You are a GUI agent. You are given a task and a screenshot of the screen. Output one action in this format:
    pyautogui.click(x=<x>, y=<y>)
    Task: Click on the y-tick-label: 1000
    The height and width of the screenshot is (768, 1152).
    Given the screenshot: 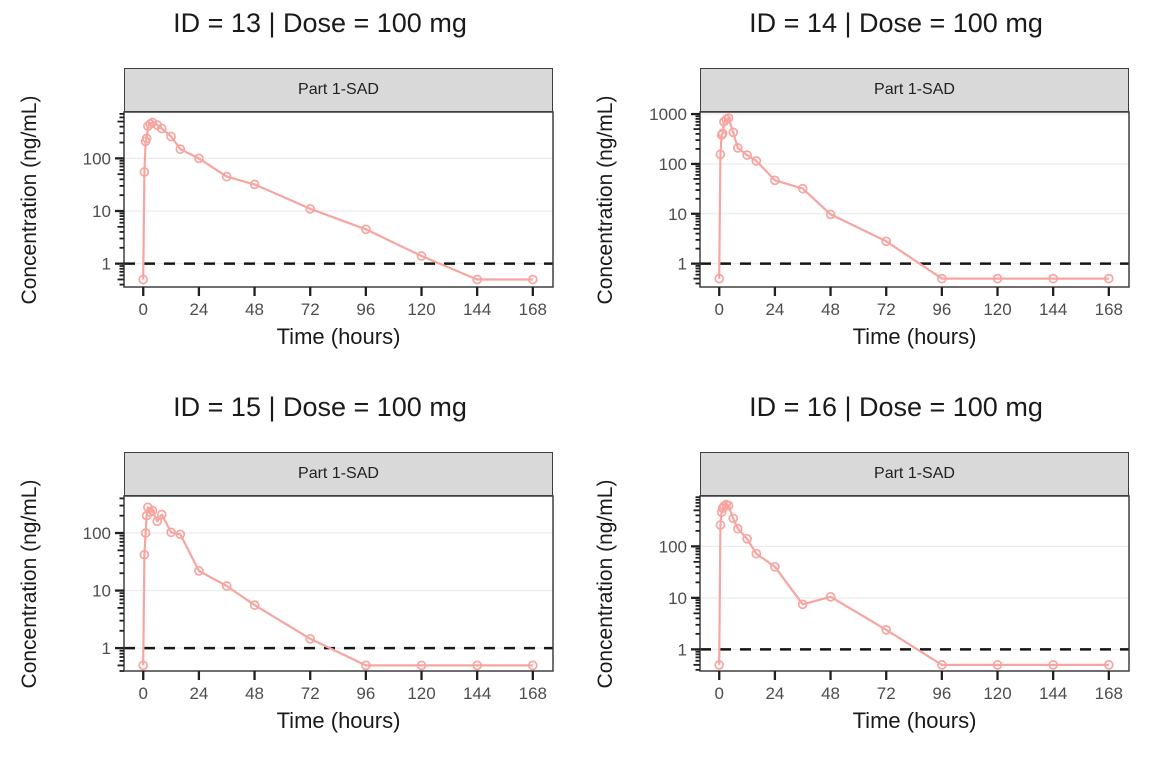 What is the action you would take?
    pyautogui.click(x=668, y=114)
    